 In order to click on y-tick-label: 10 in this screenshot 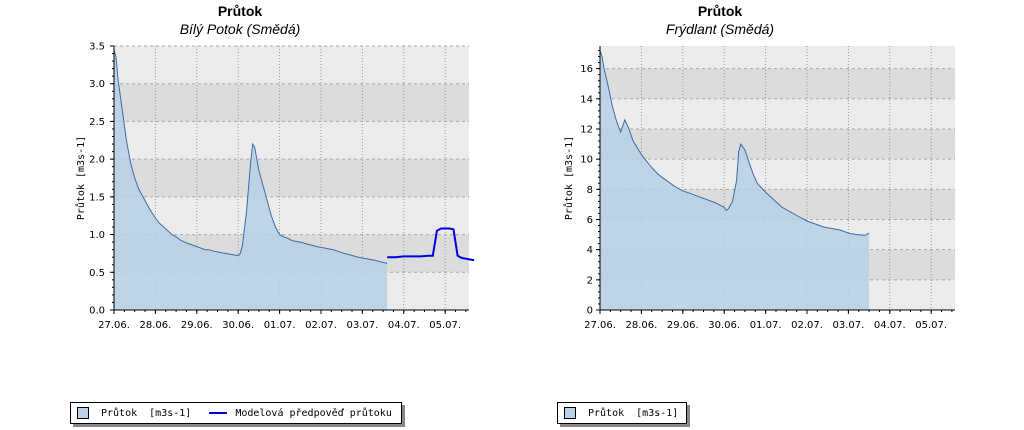, I will do `click(586, 160)`.